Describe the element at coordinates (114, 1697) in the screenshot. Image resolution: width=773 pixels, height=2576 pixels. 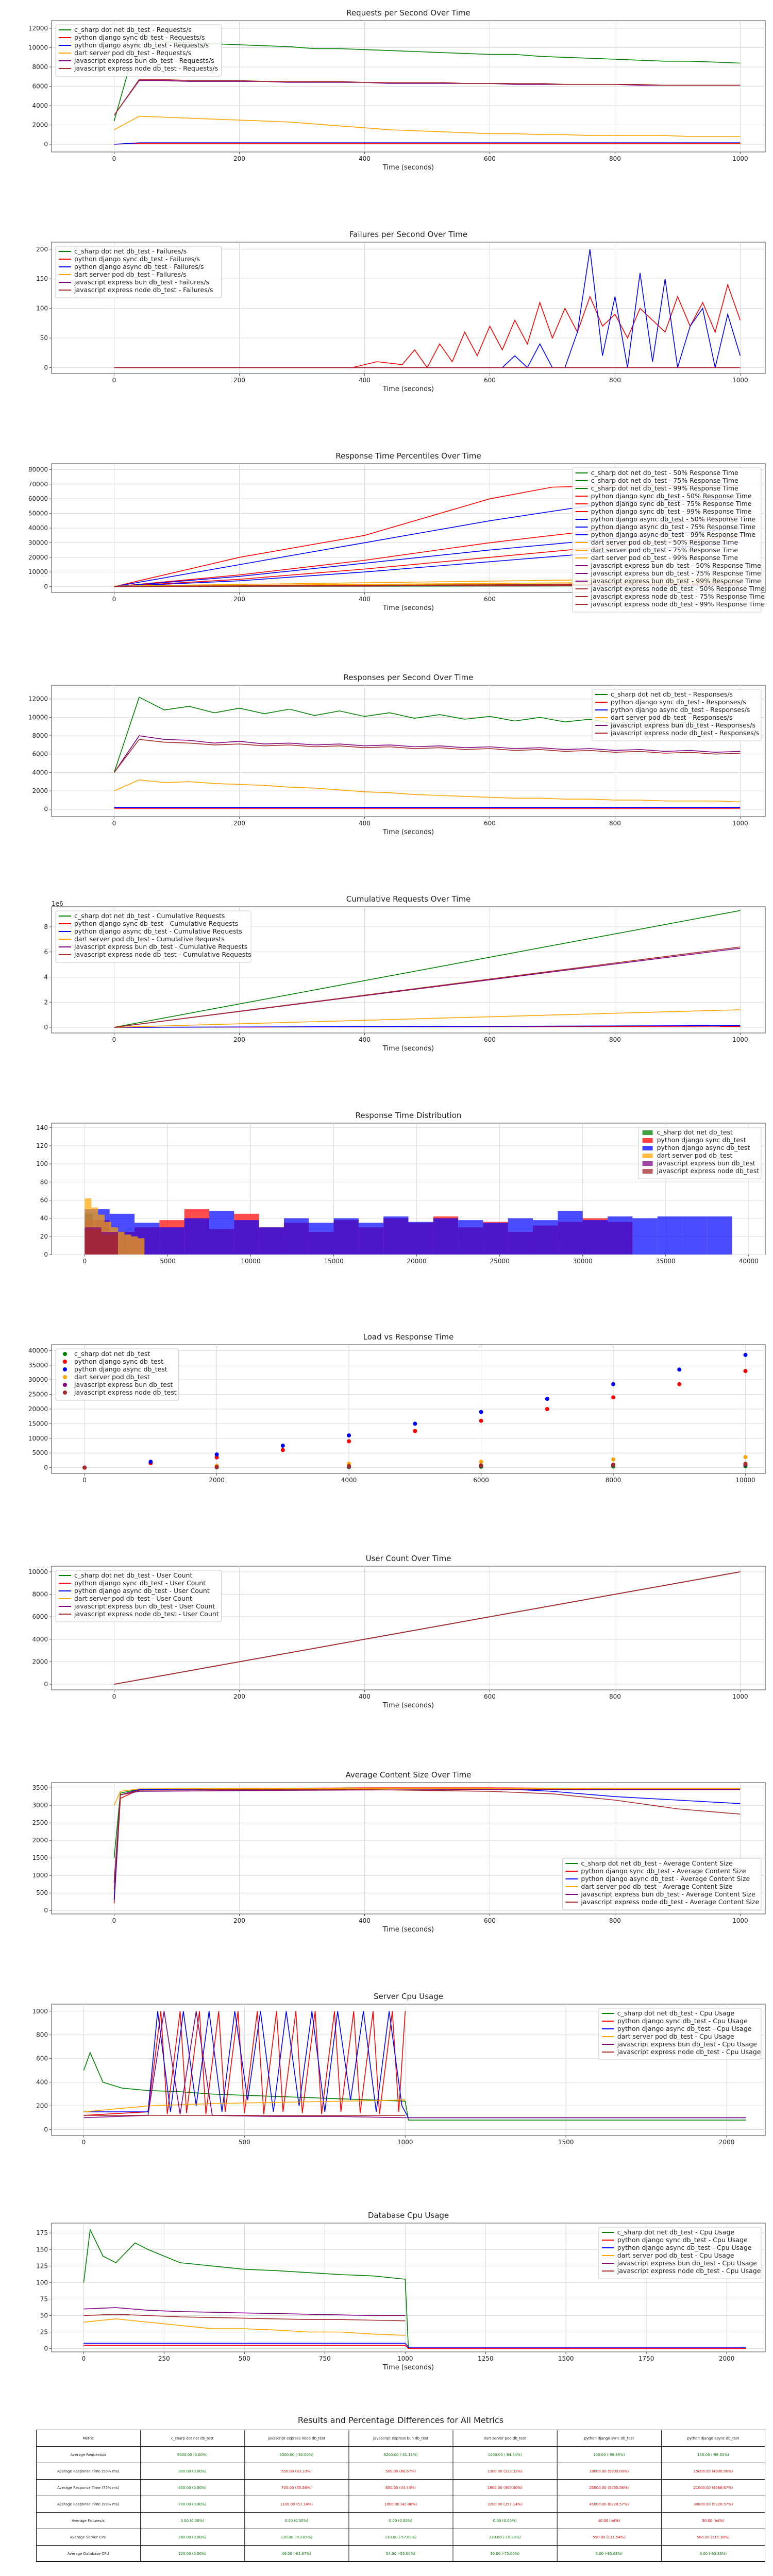
I see `x-tick-label: 0` at that location.